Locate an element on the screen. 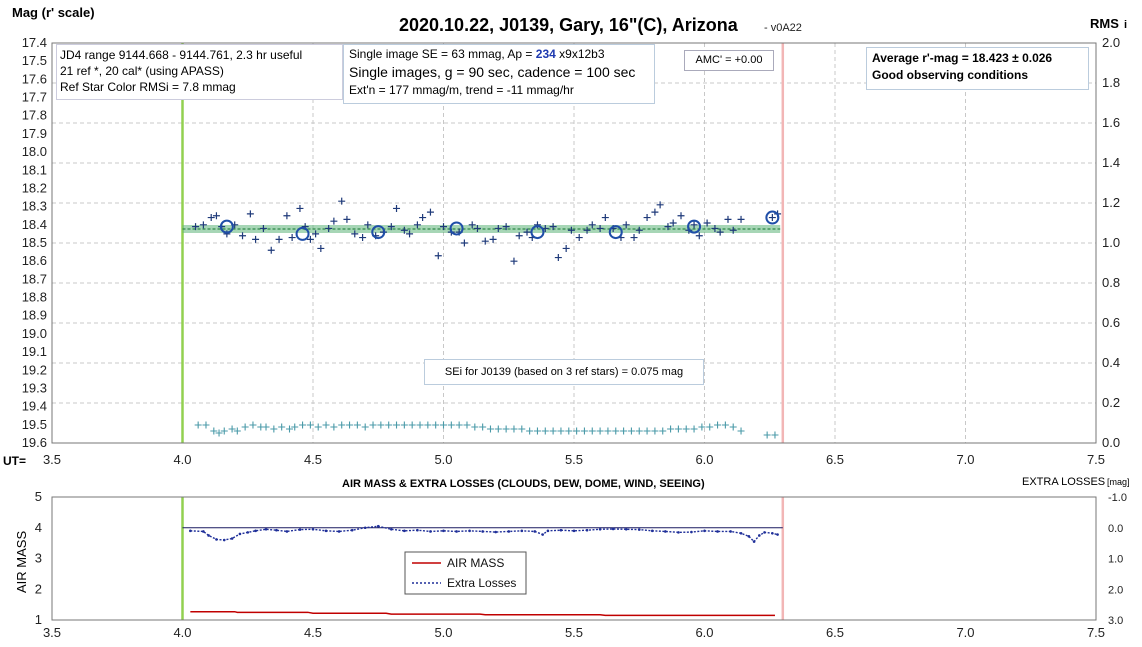 This screenshot has width=1142, height=647. average-circles is located at coordinates (499, 225).